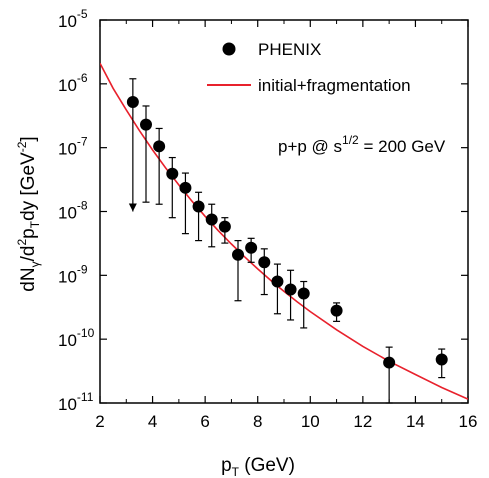 The width and height of the screenshot is (489, 478). Describe the element at coordinates (28, 213) in the screenshot. I see `y-axis-title: dNγ/d2pTdy [GeV-2]` at that location.